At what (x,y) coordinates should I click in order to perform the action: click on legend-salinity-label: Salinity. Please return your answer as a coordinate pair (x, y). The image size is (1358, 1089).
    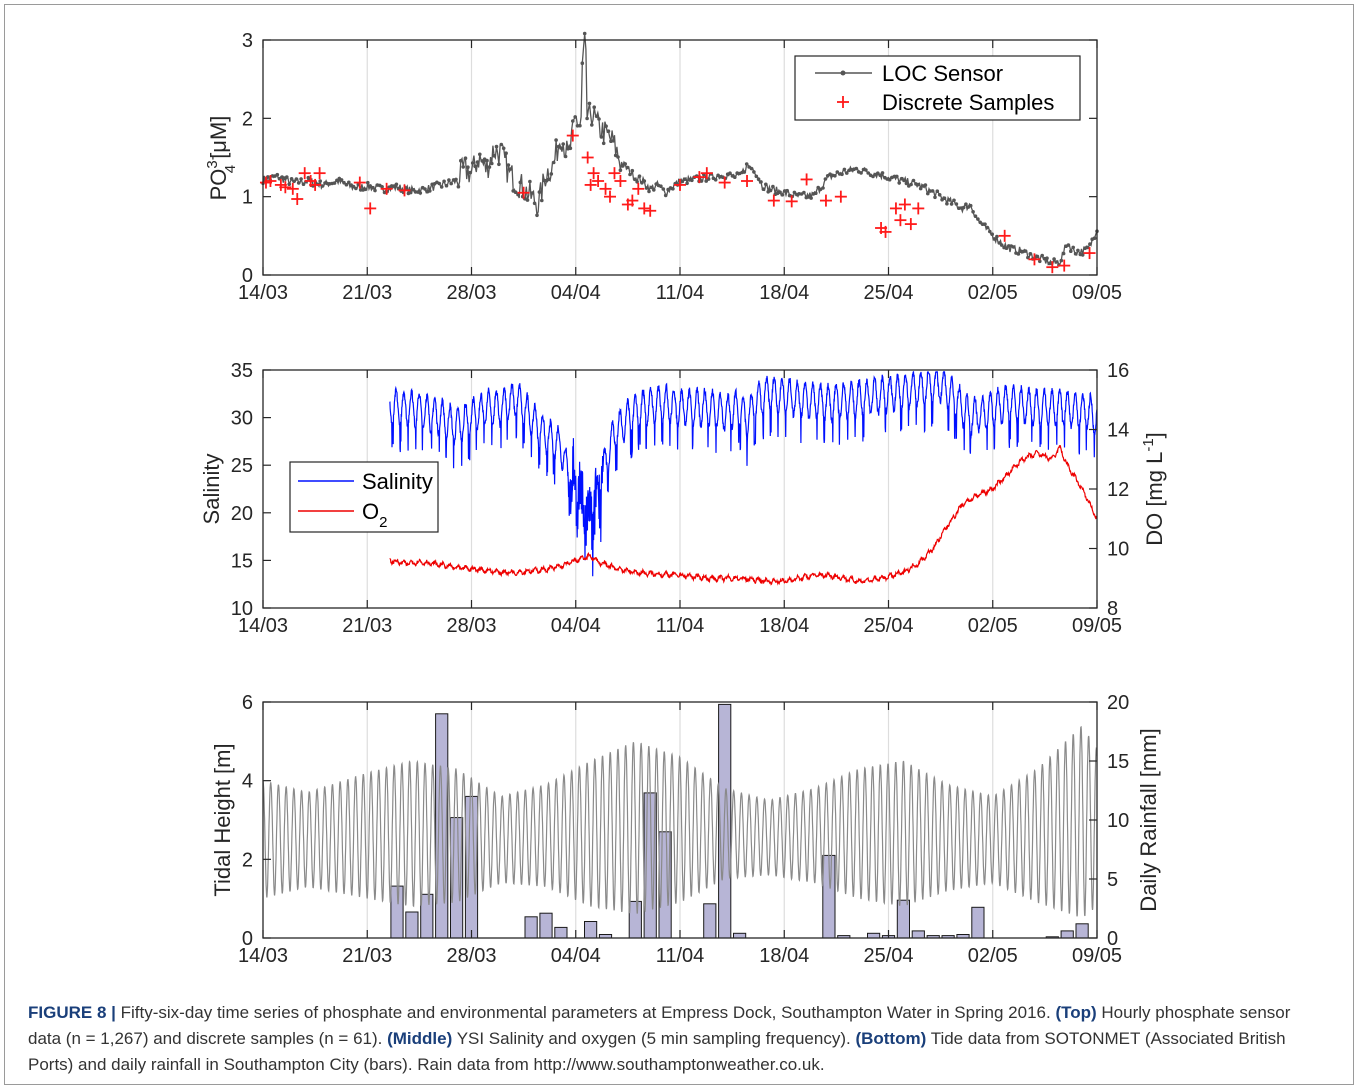
    Looking at the image, I should click on (397, 481).